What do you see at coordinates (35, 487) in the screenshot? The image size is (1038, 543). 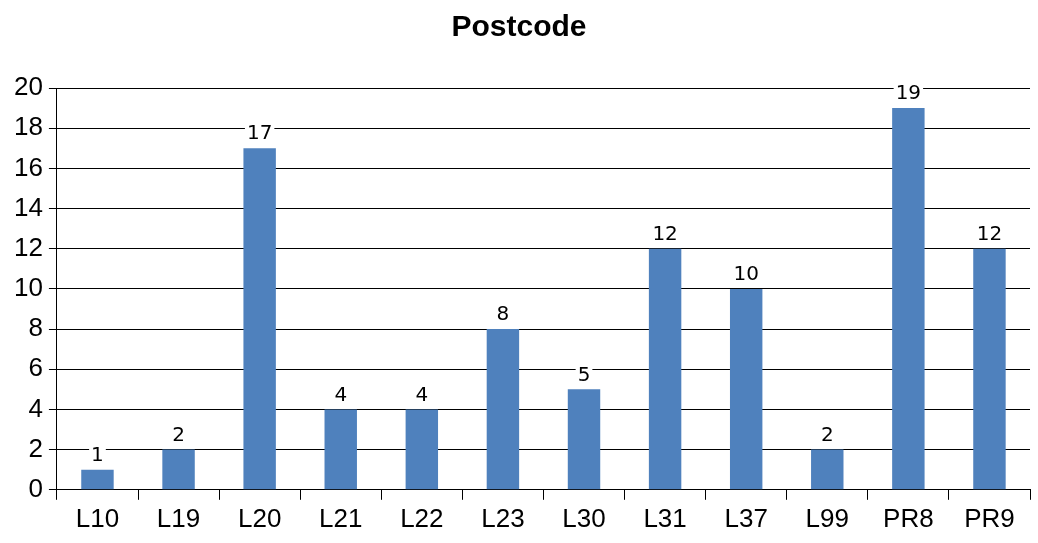 I see `y-tick-label: 0` at bounding box center [35, 487].